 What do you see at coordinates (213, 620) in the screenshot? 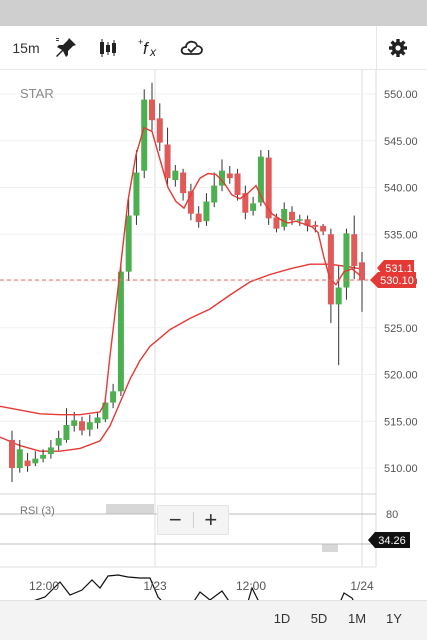
I see `range-bar: 1D 5D 1M 1Y` at bounding box center [213, 620].